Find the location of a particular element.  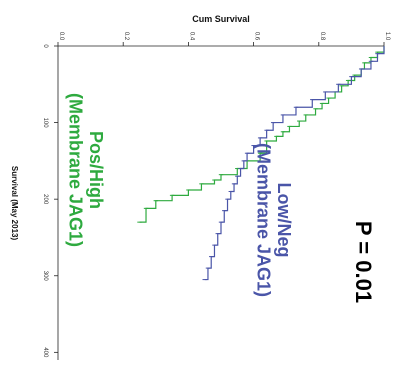

x-tick-label: 0 is located at coordinates (45, 46).